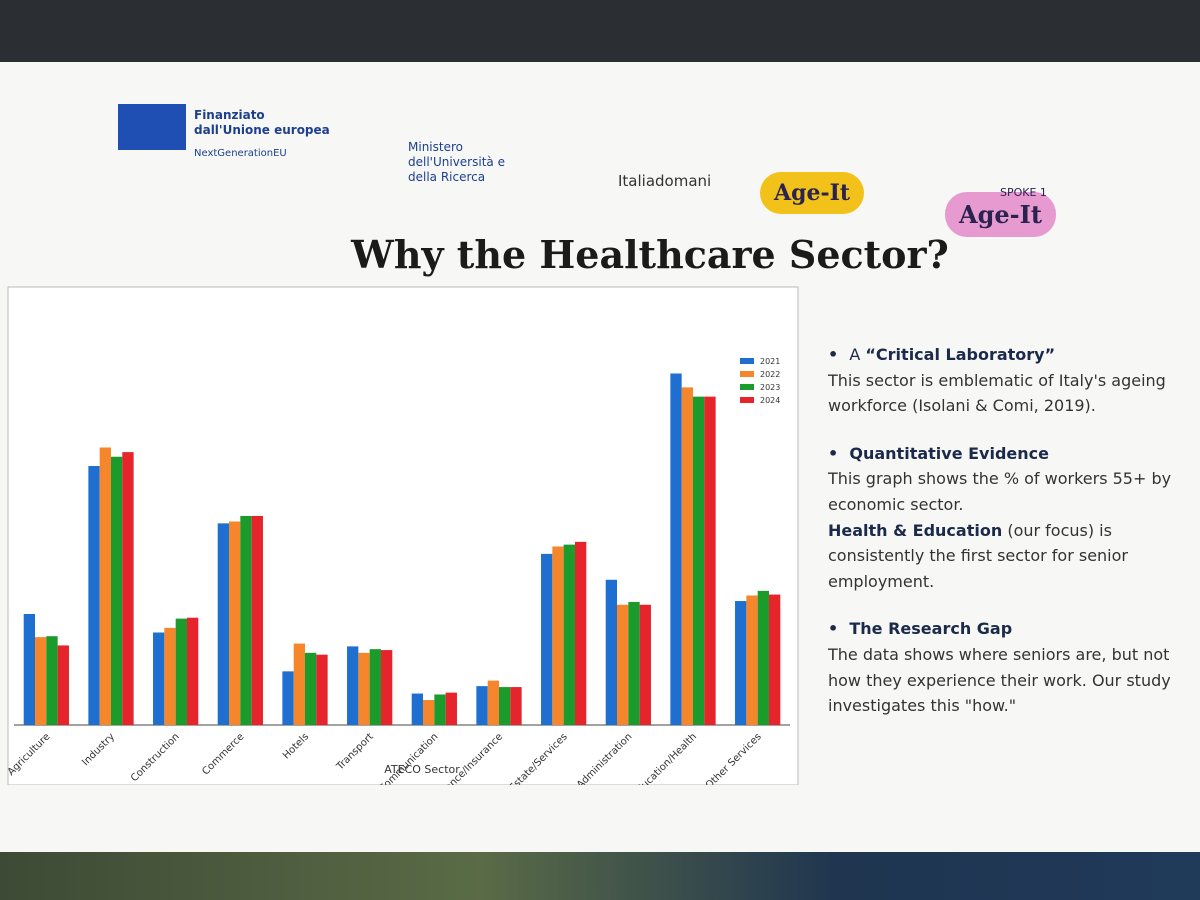 This screenshot has height=900, width=1200. Describe the element at coordinates (422, 769) in the screenshot. I see `x-axis-label: ATECO Sector` at that location.